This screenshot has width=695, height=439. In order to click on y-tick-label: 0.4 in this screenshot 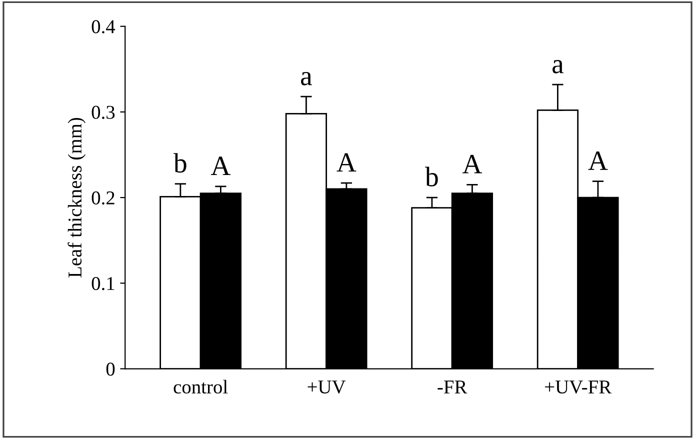, I will do `click(104, 27)`.